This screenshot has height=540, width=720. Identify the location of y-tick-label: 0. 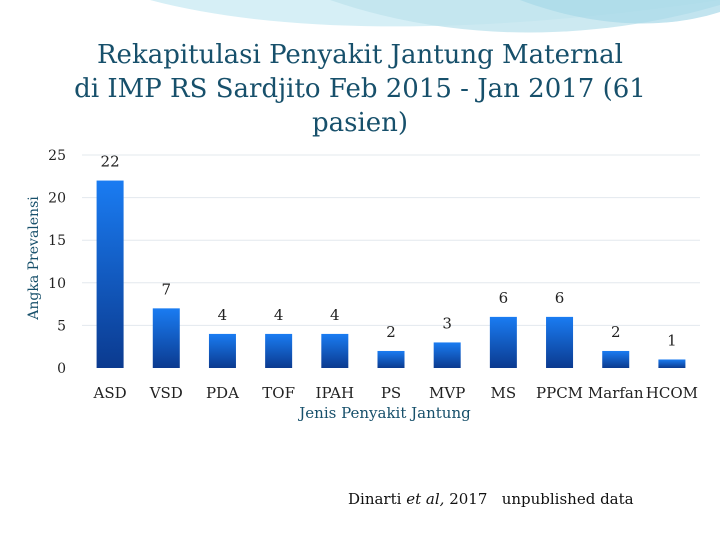
(61, 369).